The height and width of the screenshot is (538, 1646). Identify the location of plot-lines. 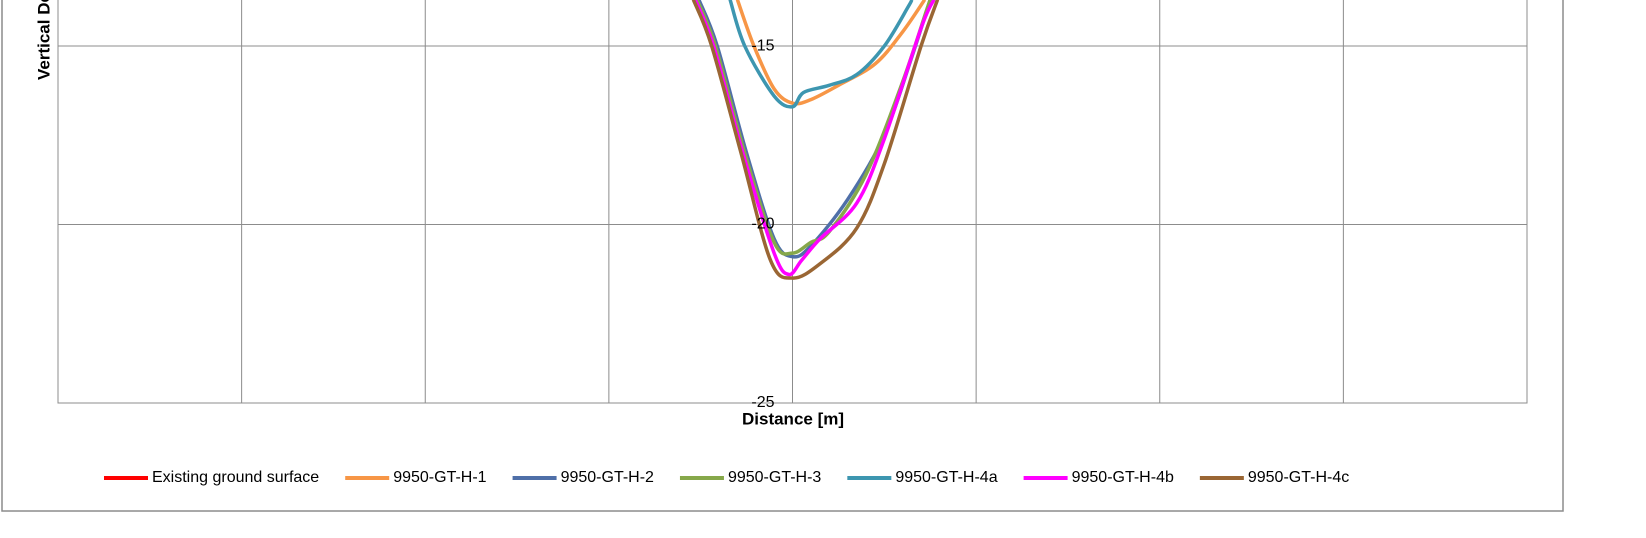
(815, 140).